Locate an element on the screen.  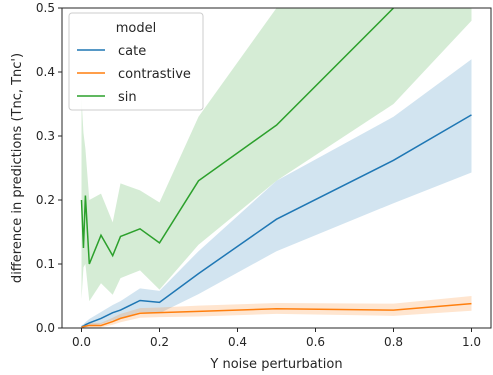
y-tick-label: 0.5 is located at coordinates (45, 8).